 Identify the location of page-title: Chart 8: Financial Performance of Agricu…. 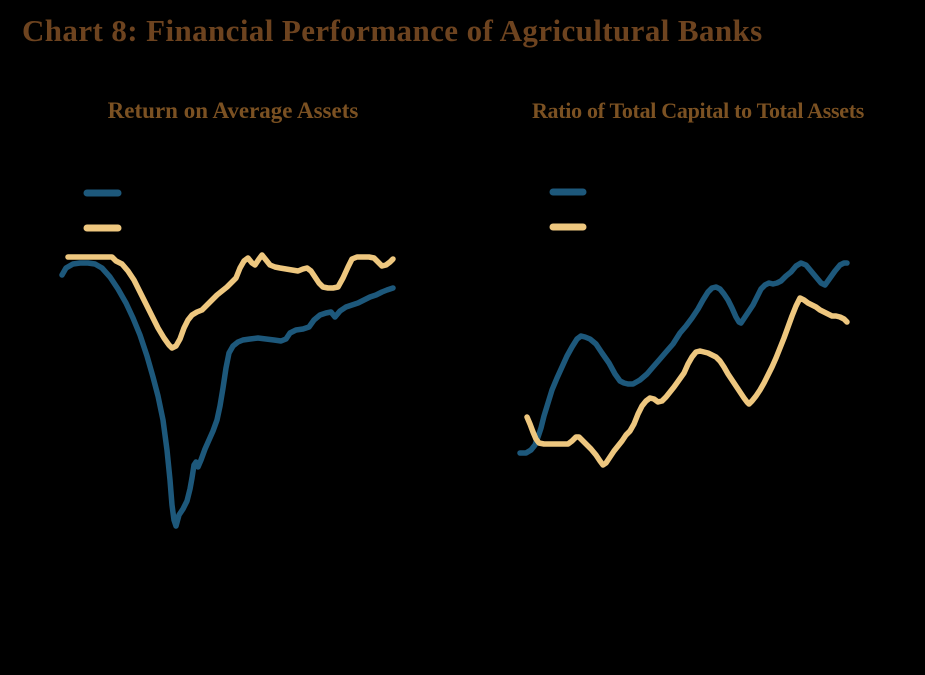
(392, 30).